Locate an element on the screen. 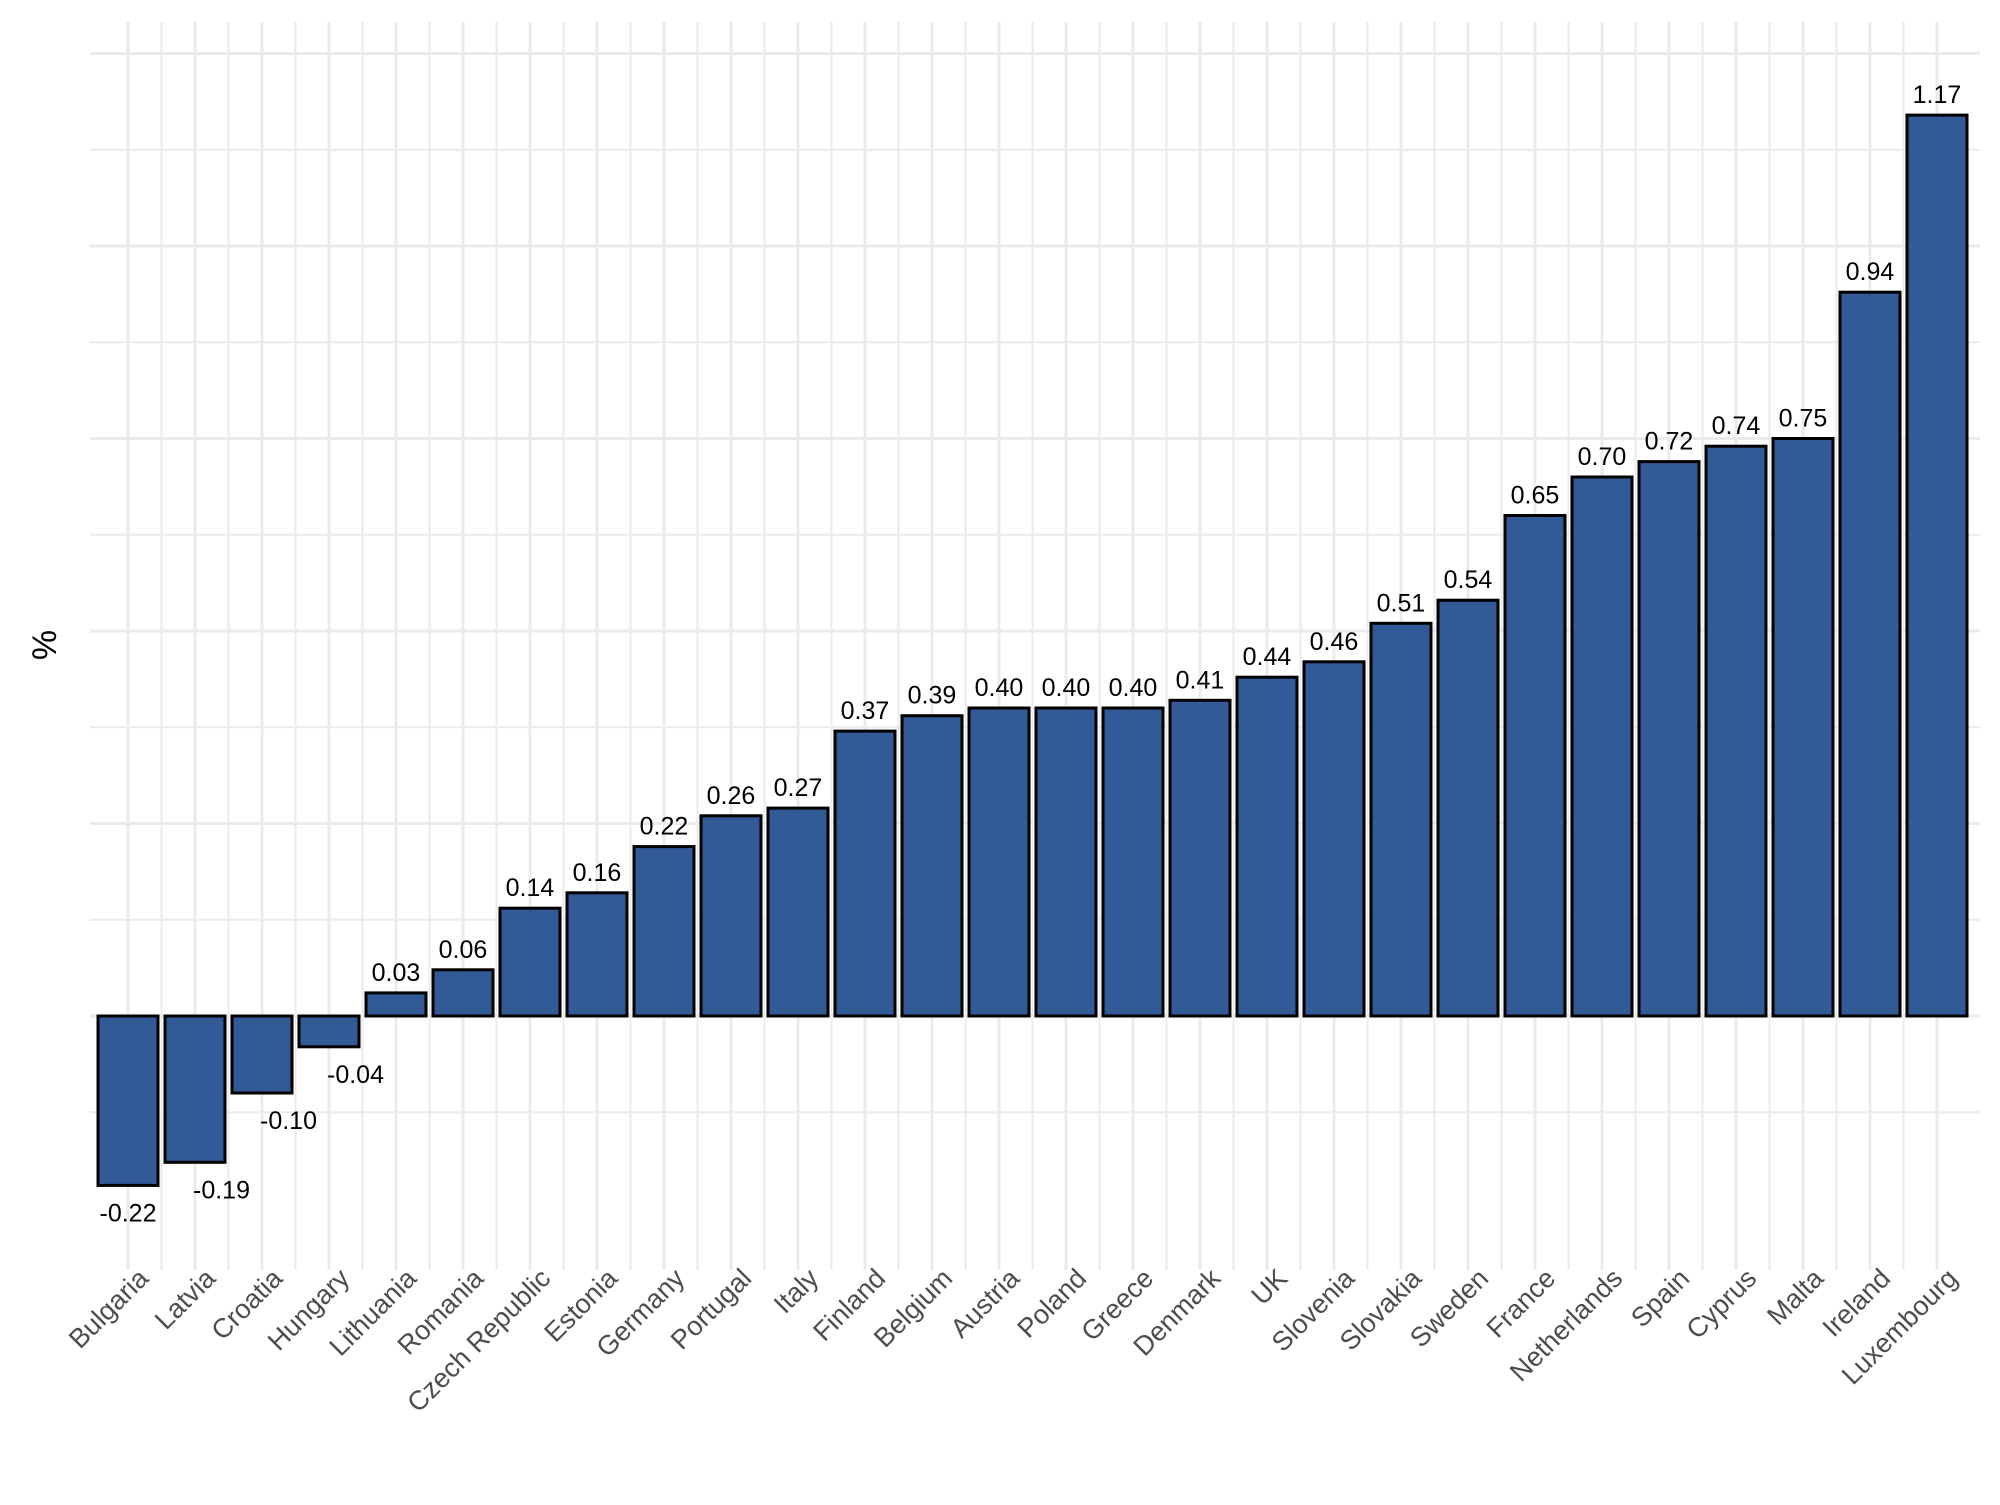 The height and width of the screenshot is (1505, 2000). x-tick-label: UK is located at coordinates (1270, 1287).